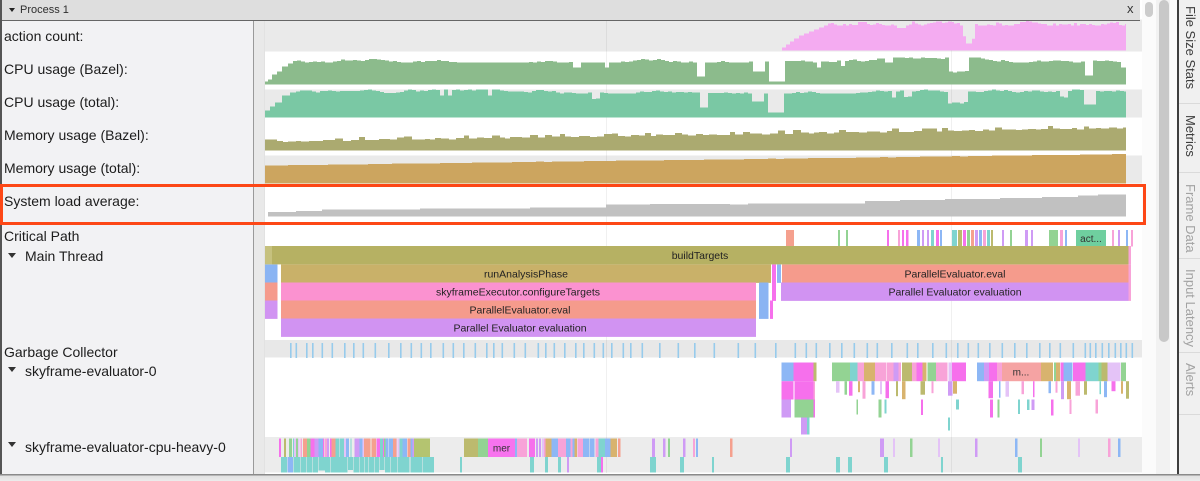 The width and height of the screenshot is (1200, 481). What do you see at coordinates (518, 293) in the screenshot?
I see `svg-text:skyframeExecutor.configureTarg: skyframeExecutor.configureTargets` at bounding box center [518, 293].